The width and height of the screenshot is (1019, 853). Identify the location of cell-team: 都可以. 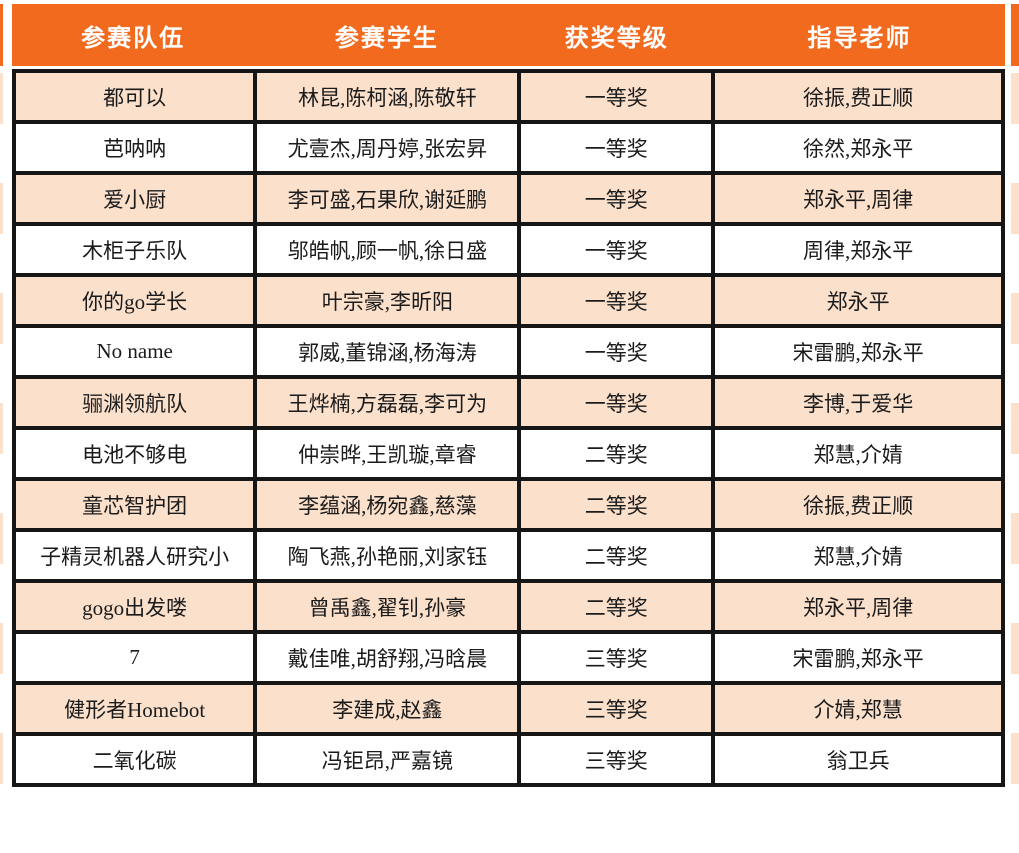
(134, 96).